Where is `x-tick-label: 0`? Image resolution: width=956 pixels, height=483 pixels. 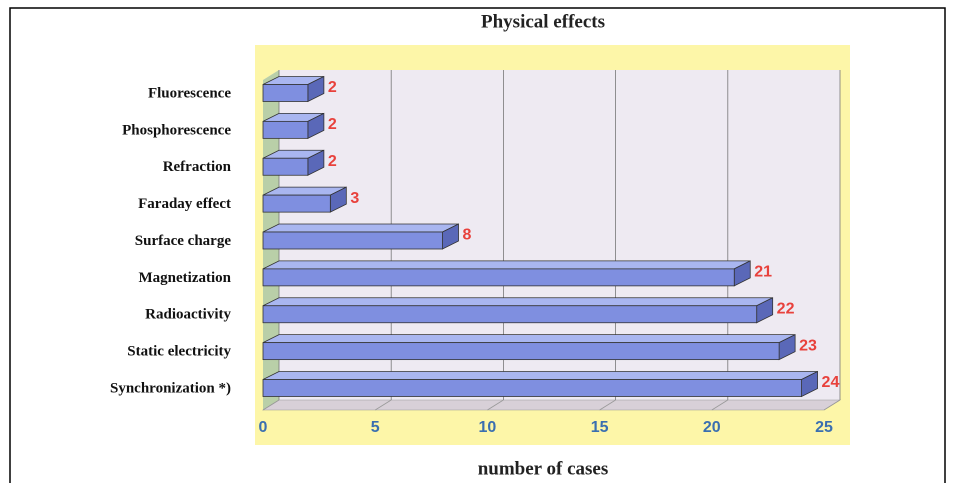
x-tick-label: 0 is located at coordinates (263, 427).